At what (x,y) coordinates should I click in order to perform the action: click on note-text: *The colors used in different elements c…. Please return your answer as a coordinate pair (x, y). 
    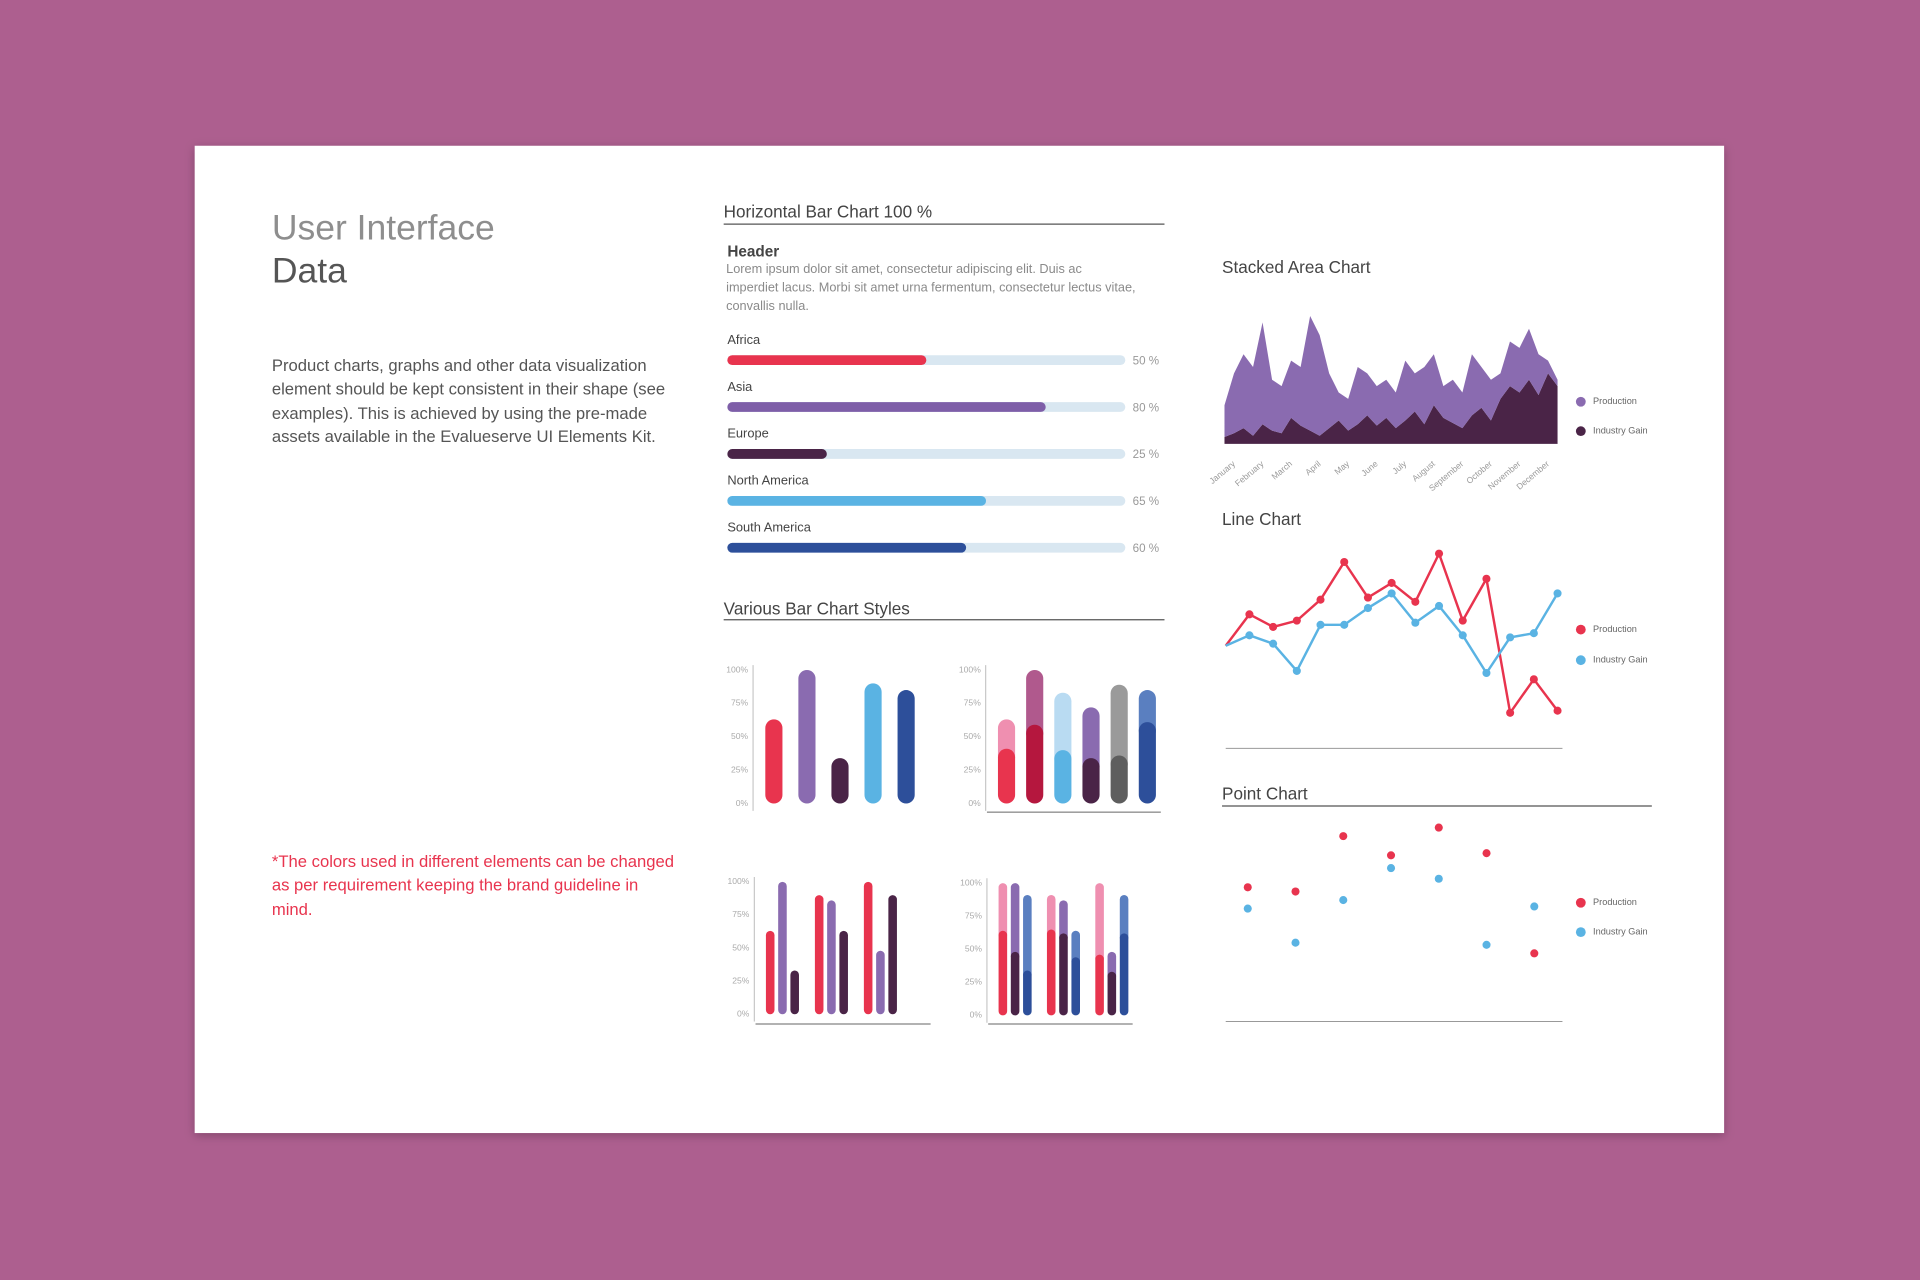
    Looking at the image, I should click on (473, 885).